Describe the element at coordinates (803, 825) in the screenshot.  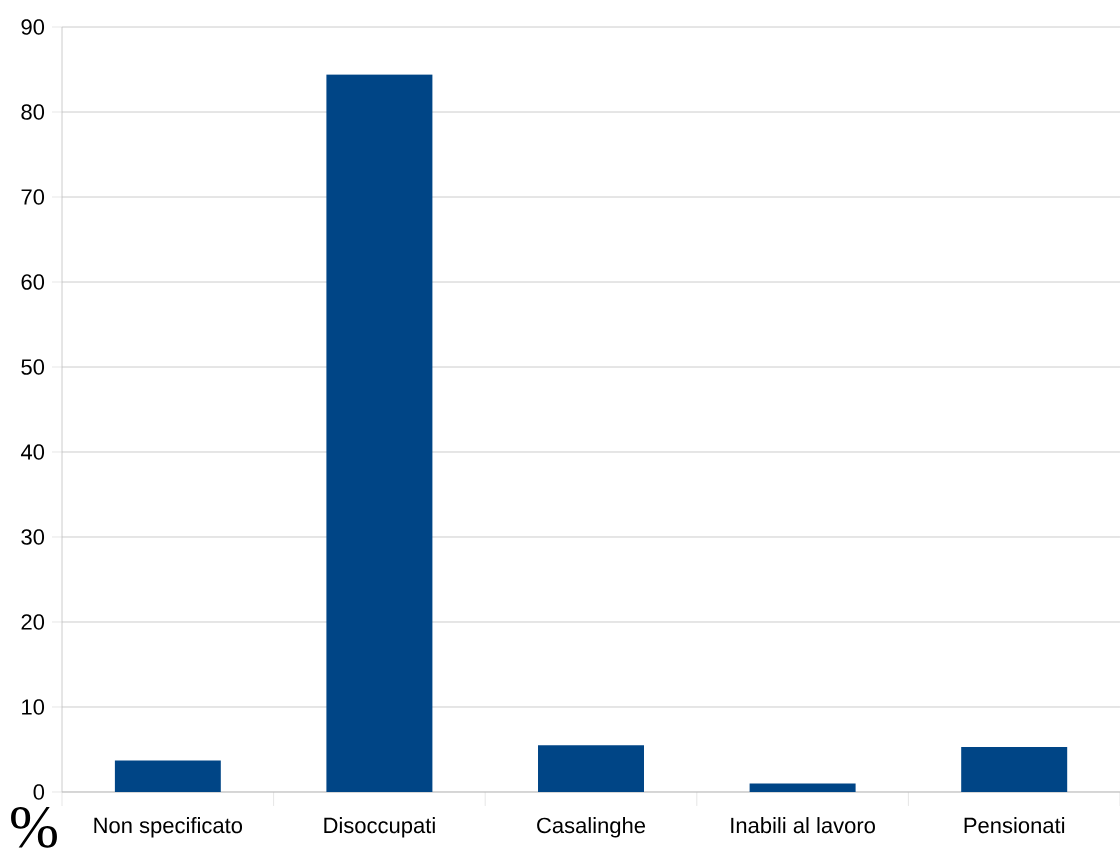
I see `x-tick-label: Inabili al lavoro` at that location.